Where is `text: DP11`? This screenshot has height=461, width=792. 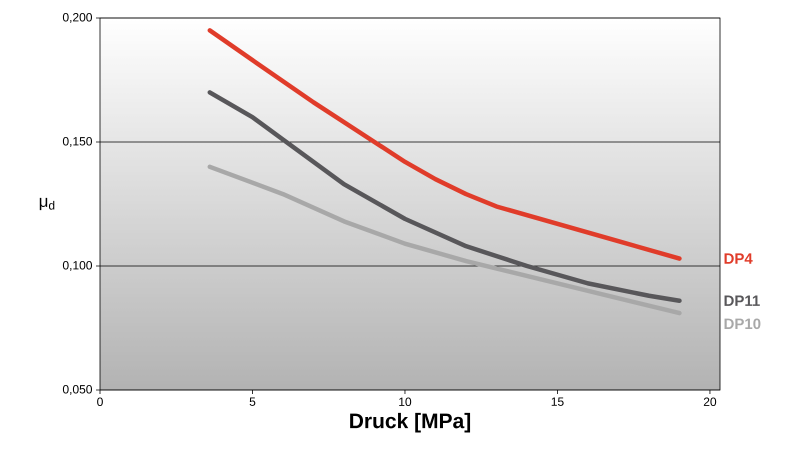 text: DP11 is located at coordinates (742, 301).